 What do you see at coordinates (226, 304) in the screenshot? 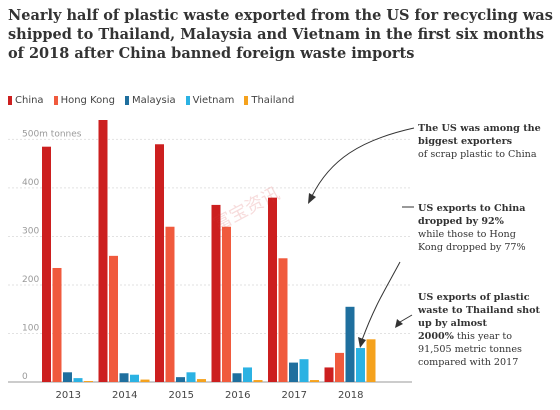
I see `bar-hong-kong-2016` at bounding box center [226, 304].